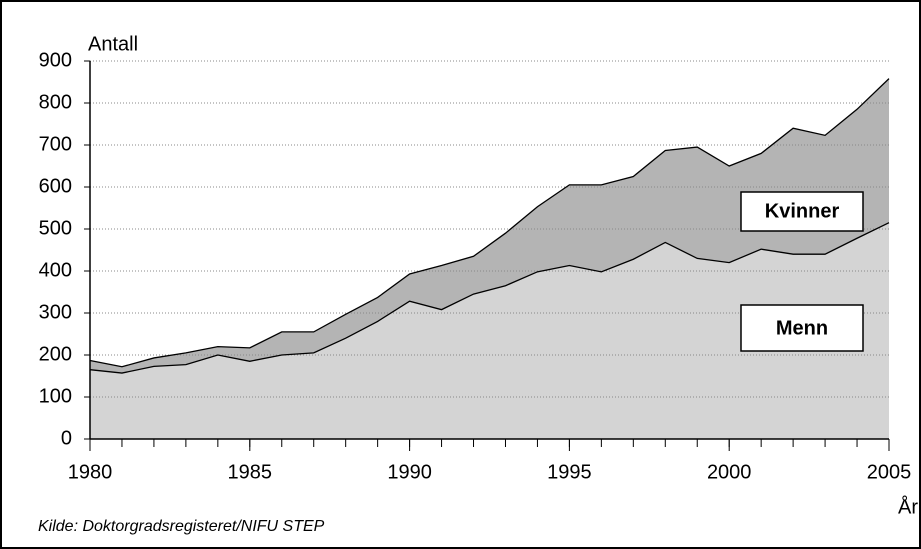 This screenshot has height=549, width=921. I want to click on x-tick-label: 2005, so click(889, 472).